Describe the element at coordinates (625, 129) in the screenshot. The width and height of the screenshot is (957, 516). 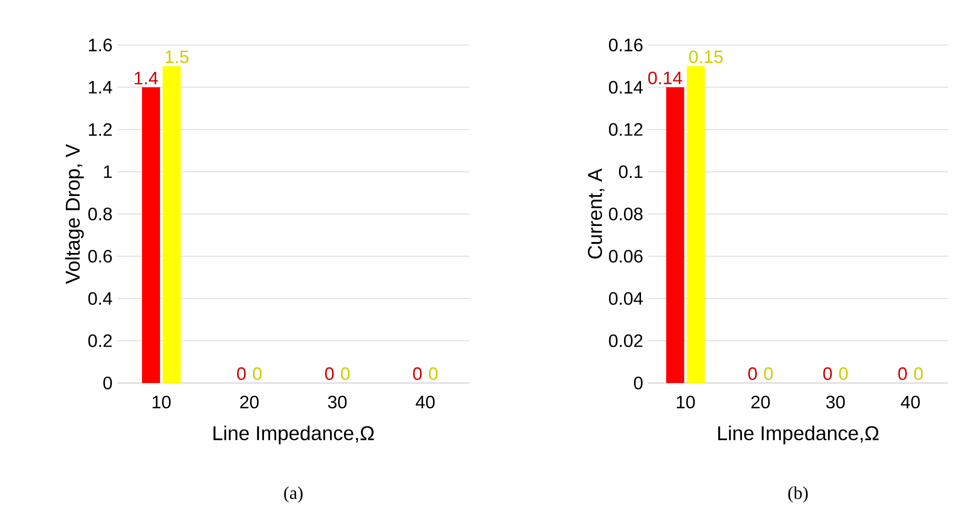
I see `y-tick-label: 0.12` at that location.